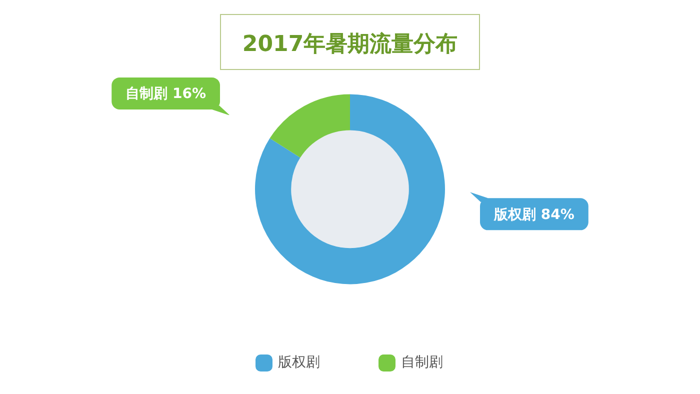 The image size is (700, 394). What do you see at coordinates (422, 362) in the screenshot?
I see `legend-label: 自制剧` at bounding box center [422, 362].